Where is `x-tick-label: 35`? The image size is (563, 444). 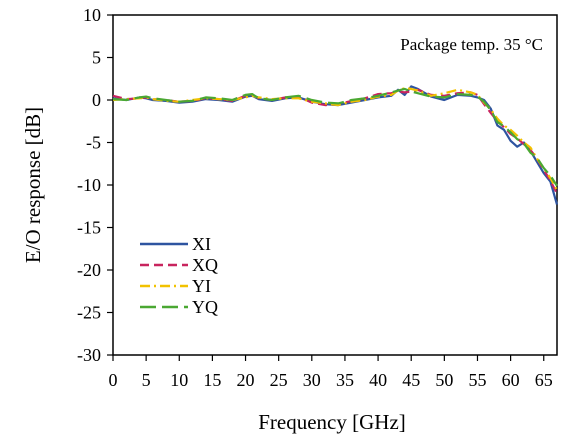 x-tick-label: 35 is located at coordinates (345, 380).